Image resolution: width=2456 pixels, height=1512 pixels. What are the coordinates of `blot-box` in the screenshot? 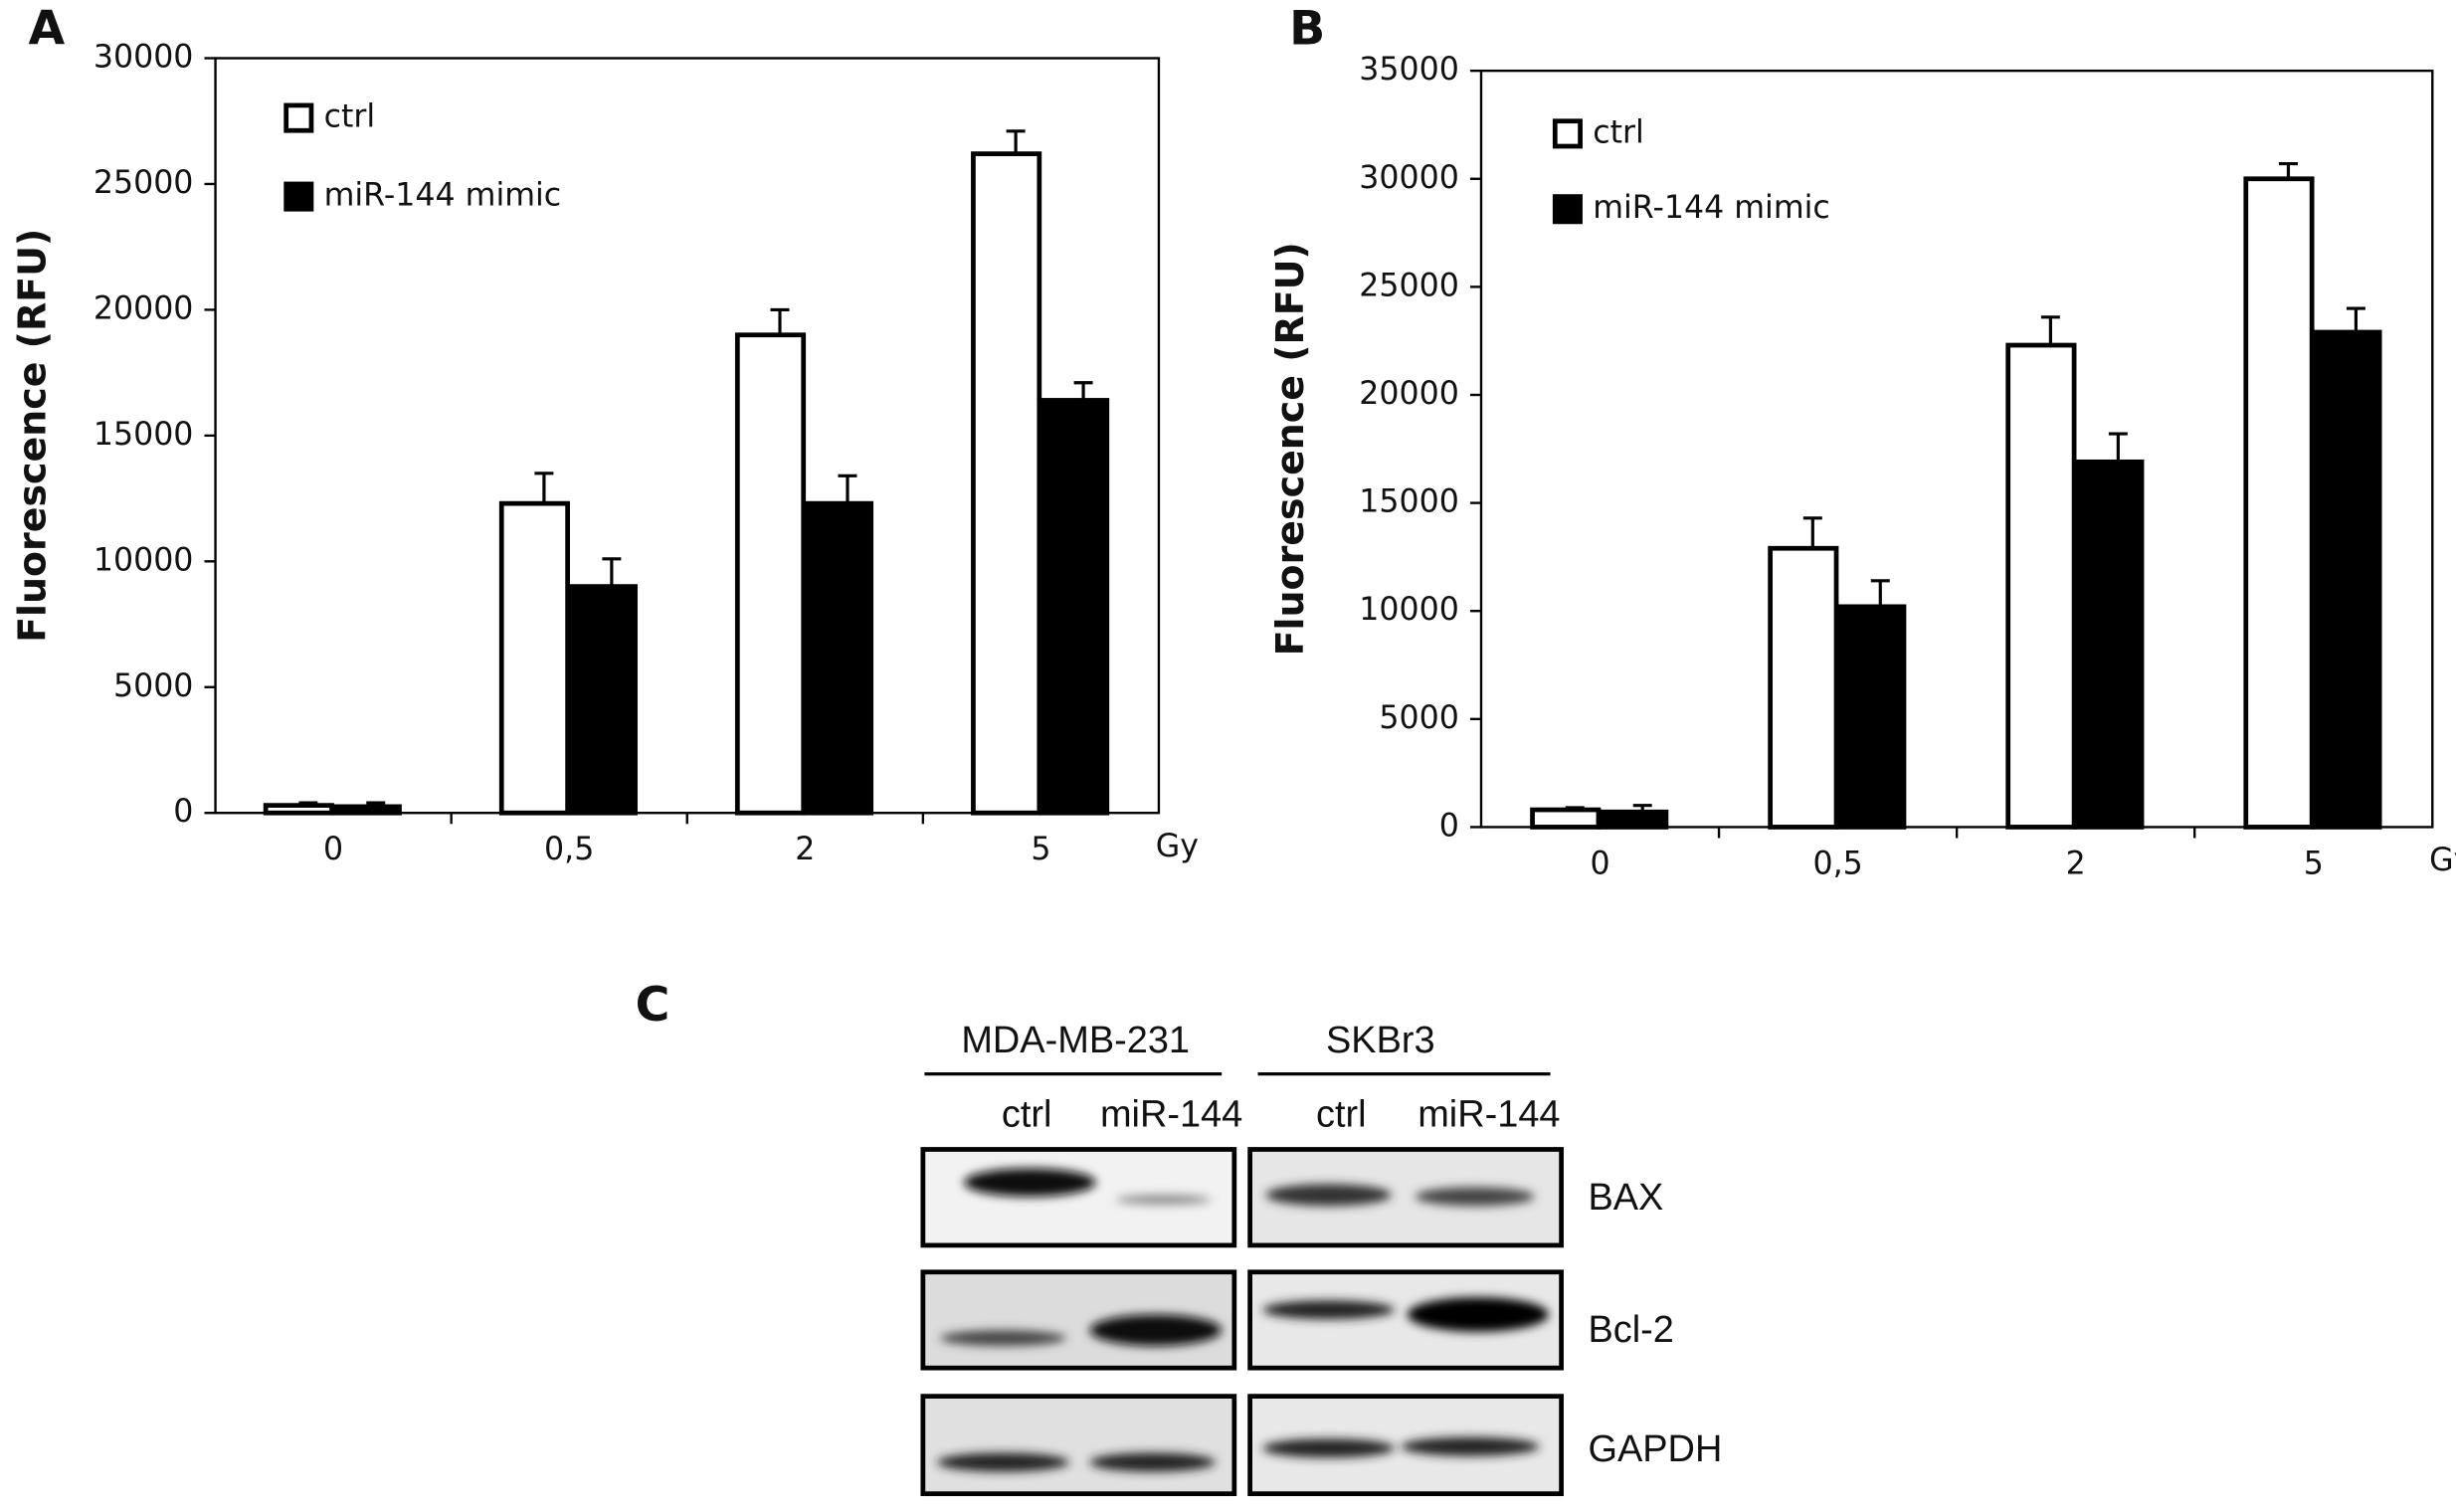 It's located at (1078, 1445).